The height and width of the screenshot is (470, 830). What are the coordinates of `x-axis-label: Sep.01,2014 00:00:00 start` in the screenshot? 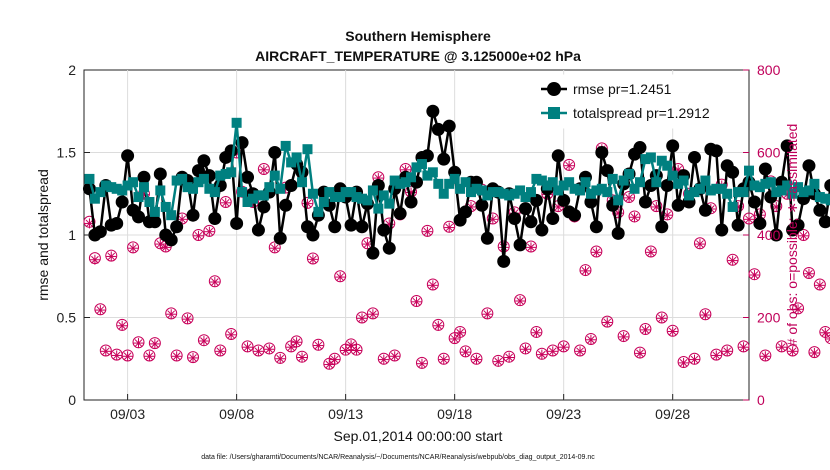 It's located at (418, 436).